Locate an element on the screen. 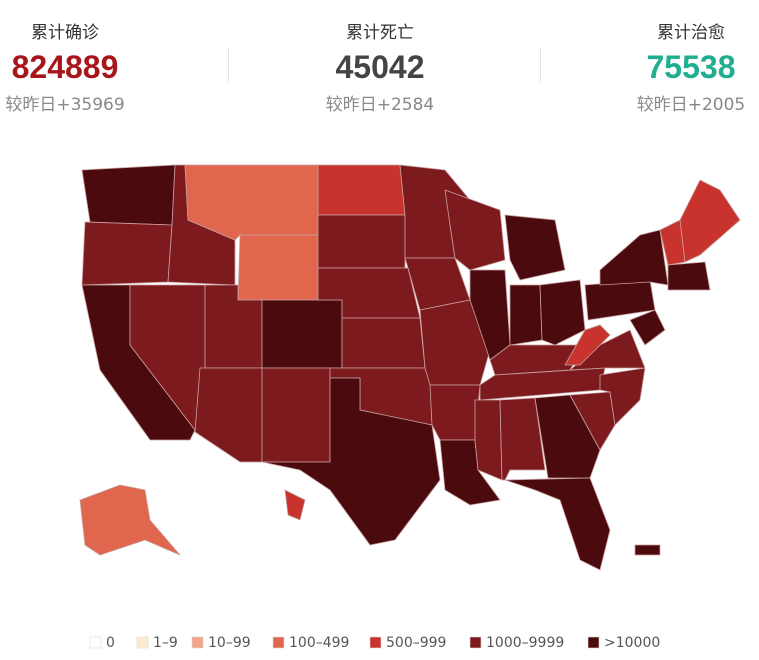 The image size is (759, 660). stat-confirmed: 累计确诊 824889 较昨日+35969 is located at coordinates (82, 66).